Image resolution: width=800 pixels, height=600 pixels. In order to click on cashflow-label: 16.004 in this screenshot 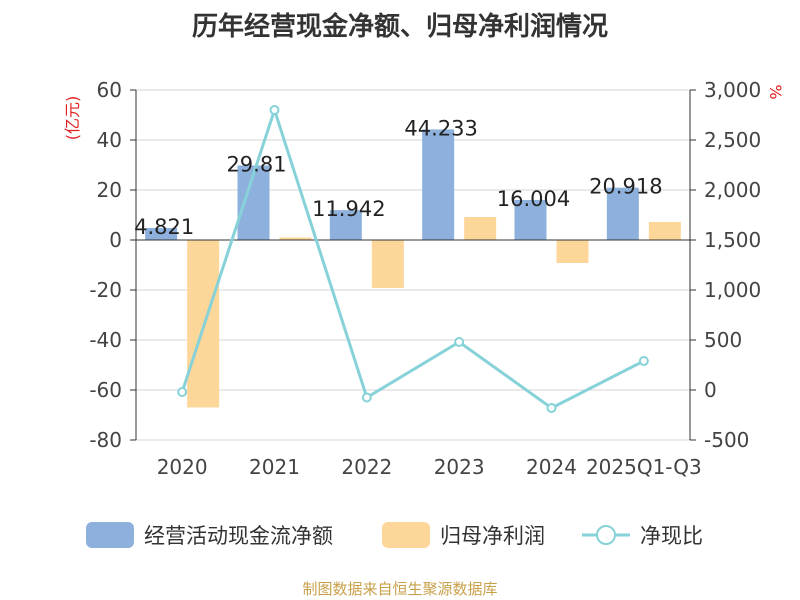, I will do `click(533, 199)`.